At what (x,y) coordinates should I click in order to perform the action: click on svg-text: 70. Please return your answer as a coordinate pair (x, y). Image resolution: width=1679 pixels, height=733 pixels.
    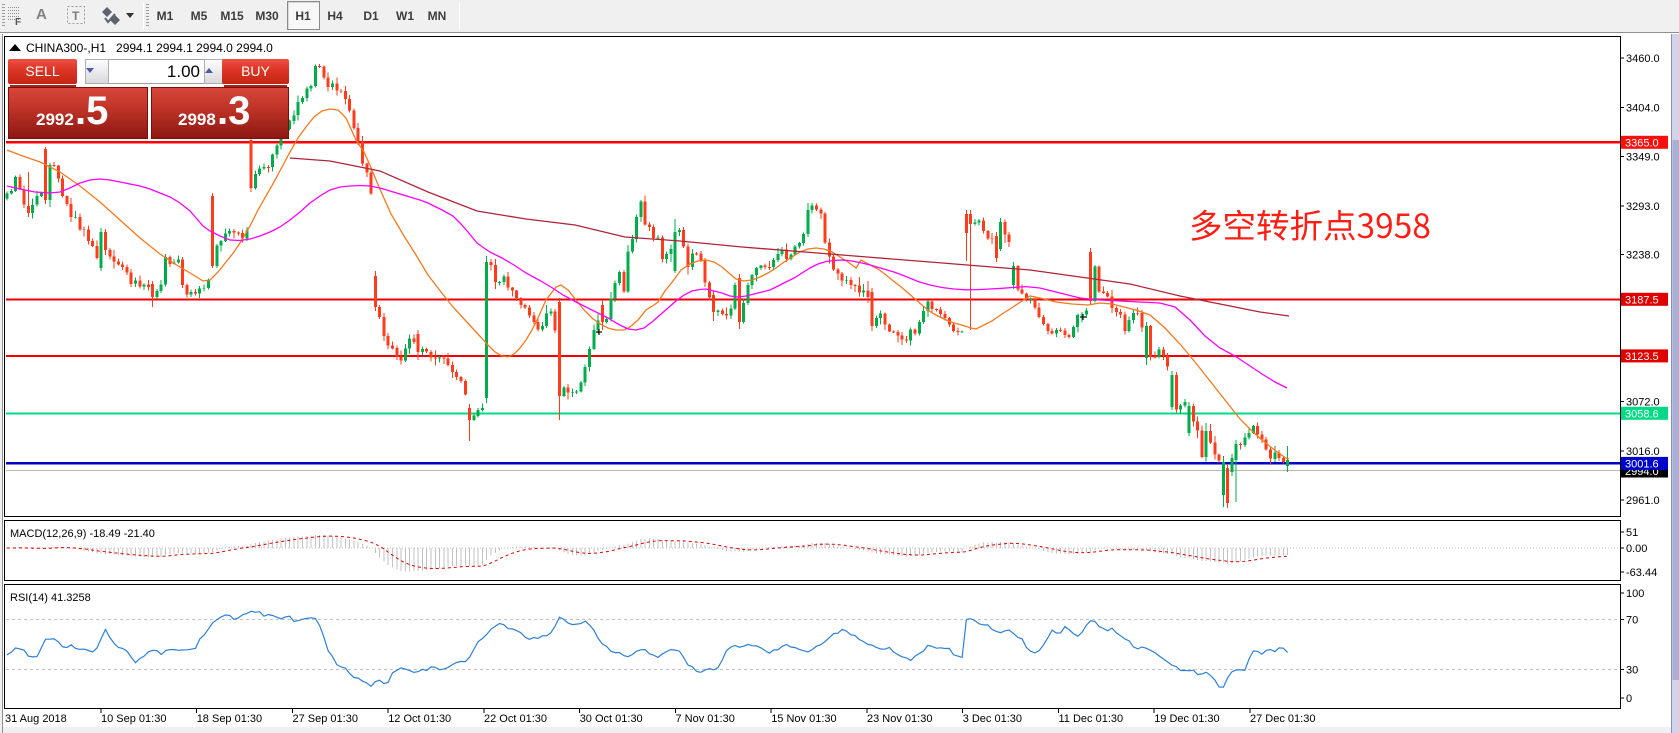
    Looking at the image, I should click on (1632, 621).